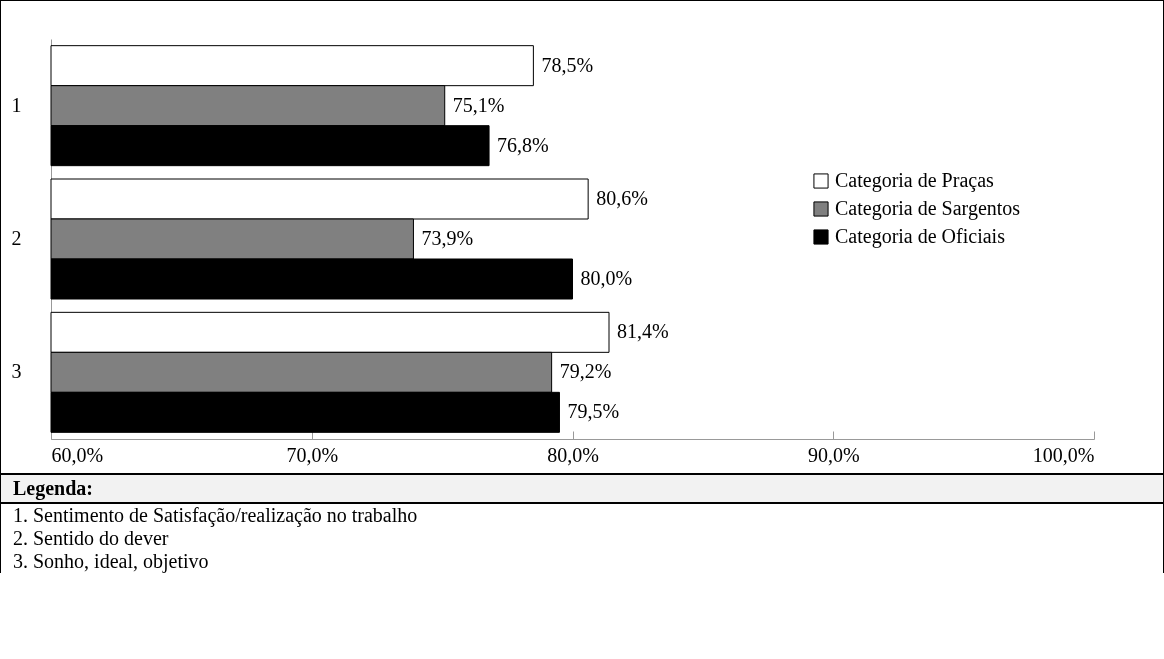 The image size is (1164, 659). I want to click on y-tick-label: 2, so click(16, 238).